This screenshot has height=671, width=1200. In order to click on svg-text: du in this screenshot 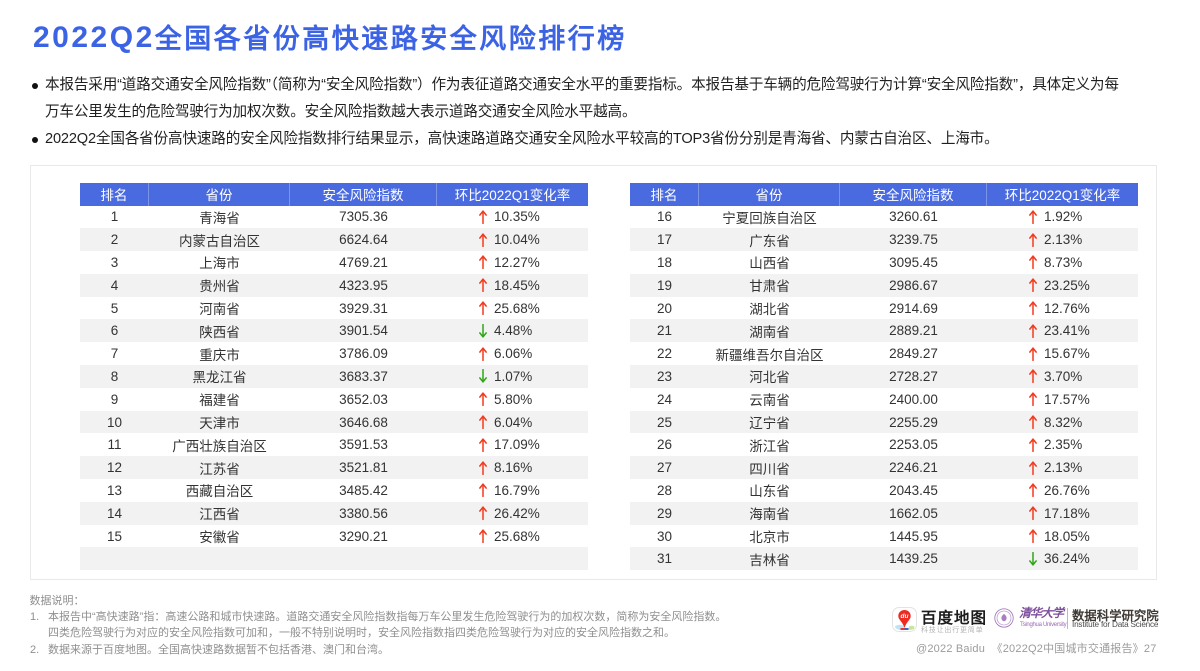, I will do `click(905, 616)`.